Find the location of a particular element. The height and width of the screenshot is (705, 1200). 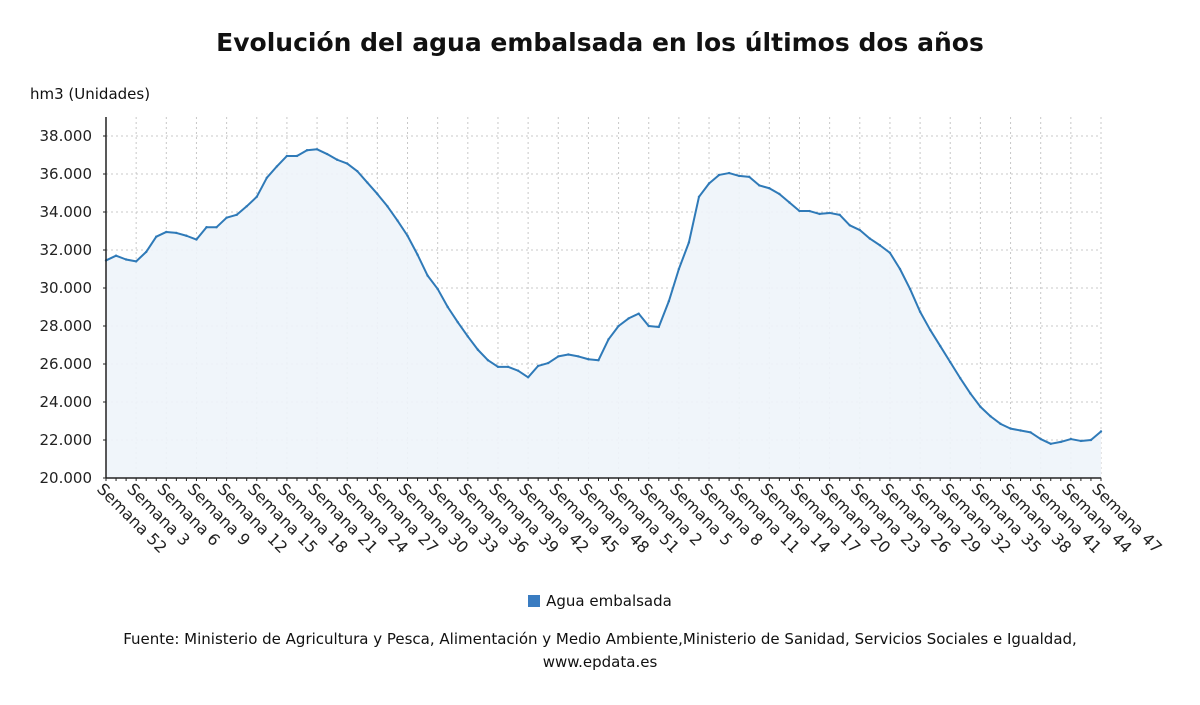

source-url: www.epdata.es is located at coordinates (600, 662).